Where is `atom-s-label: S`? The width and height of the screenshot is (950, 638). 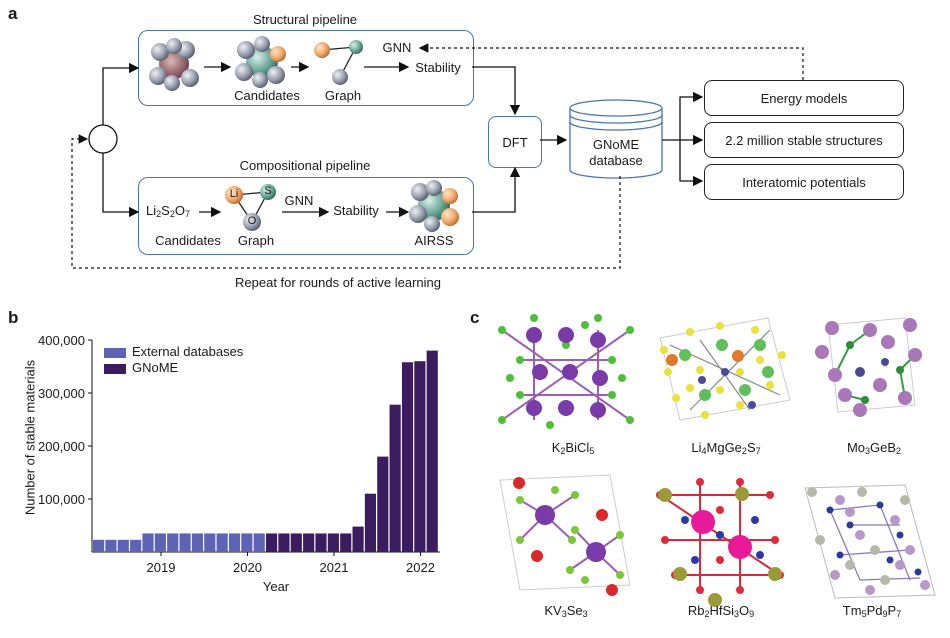
atom-s-label: S is located at coordinates (268, 191).